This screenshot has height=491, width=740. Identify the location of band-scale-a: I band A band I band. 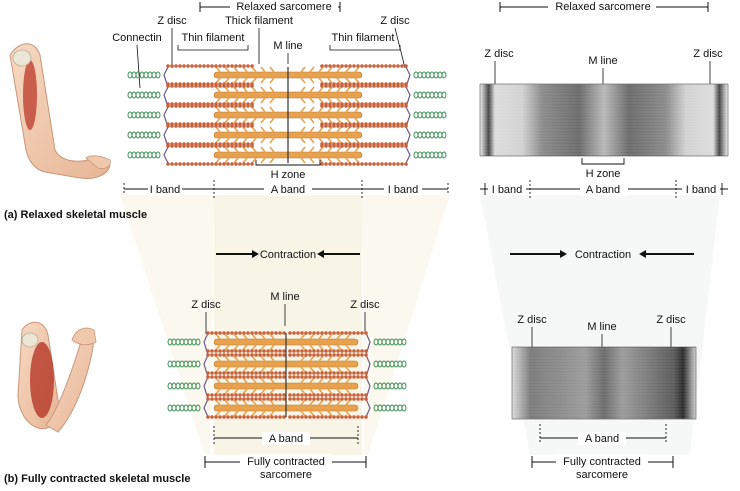
(286, 189).